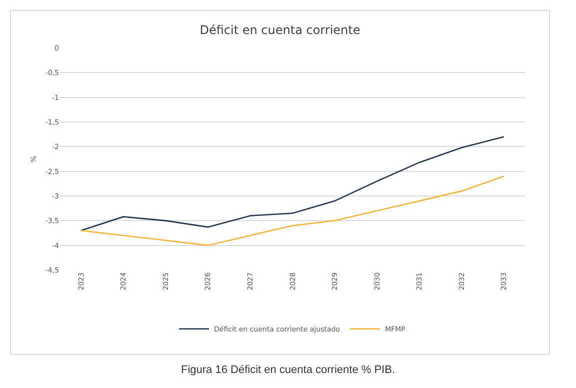 This screenshot has width=576, height=388. What do you see at coordinates (288, 370) in the screenshot?
I see `text: Figura 16 Déficit en cuenta corriente % PIB.` at bounding box center [288, 370].